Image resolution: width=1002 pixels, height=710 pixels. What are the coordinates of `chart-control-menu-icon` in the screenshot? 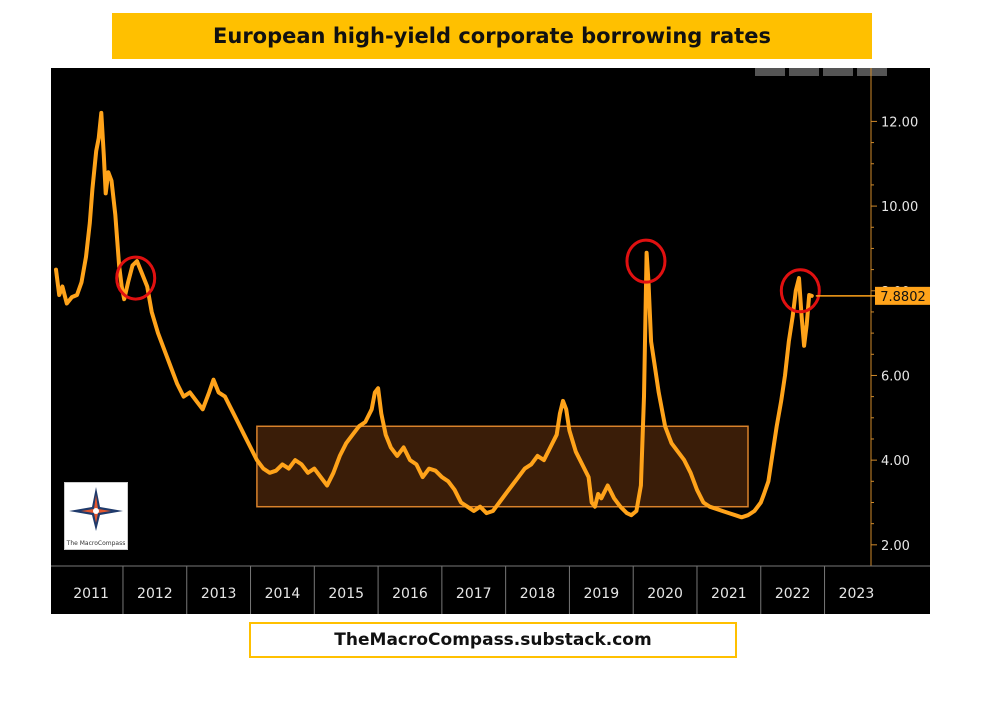 It's located at (838, 72).